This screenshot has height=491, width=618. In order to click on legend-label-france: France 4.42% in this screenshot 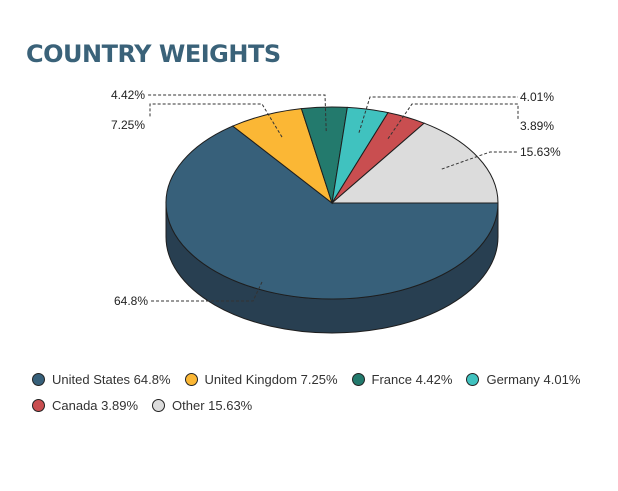, I will do `click(412, 379)`.